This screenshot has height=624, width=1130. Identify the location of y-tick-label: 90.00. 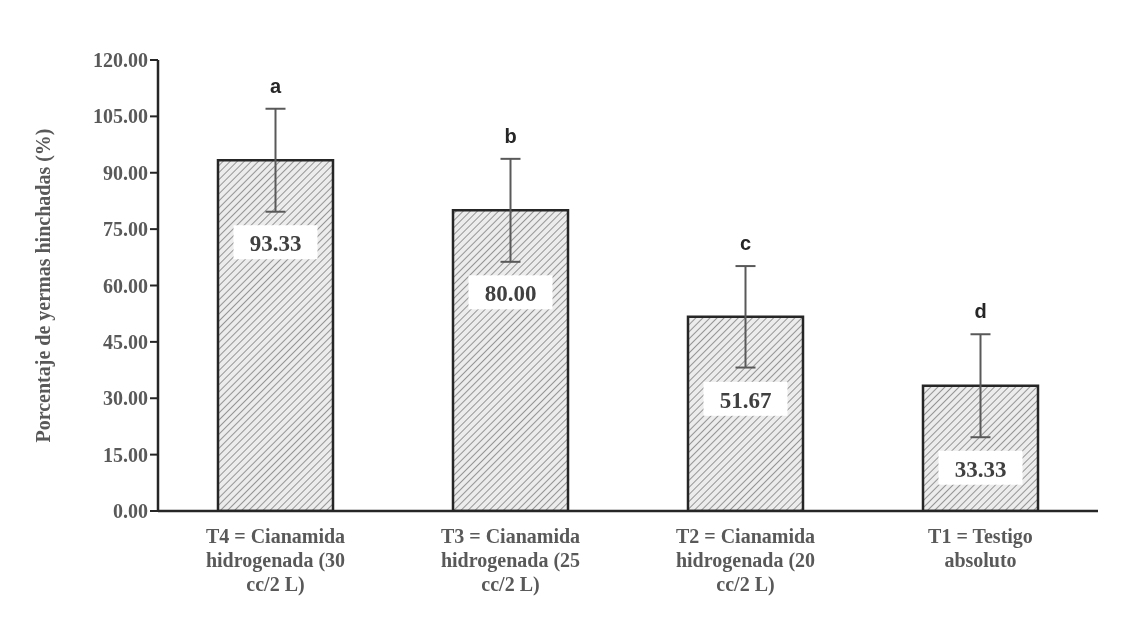
(125, 172).